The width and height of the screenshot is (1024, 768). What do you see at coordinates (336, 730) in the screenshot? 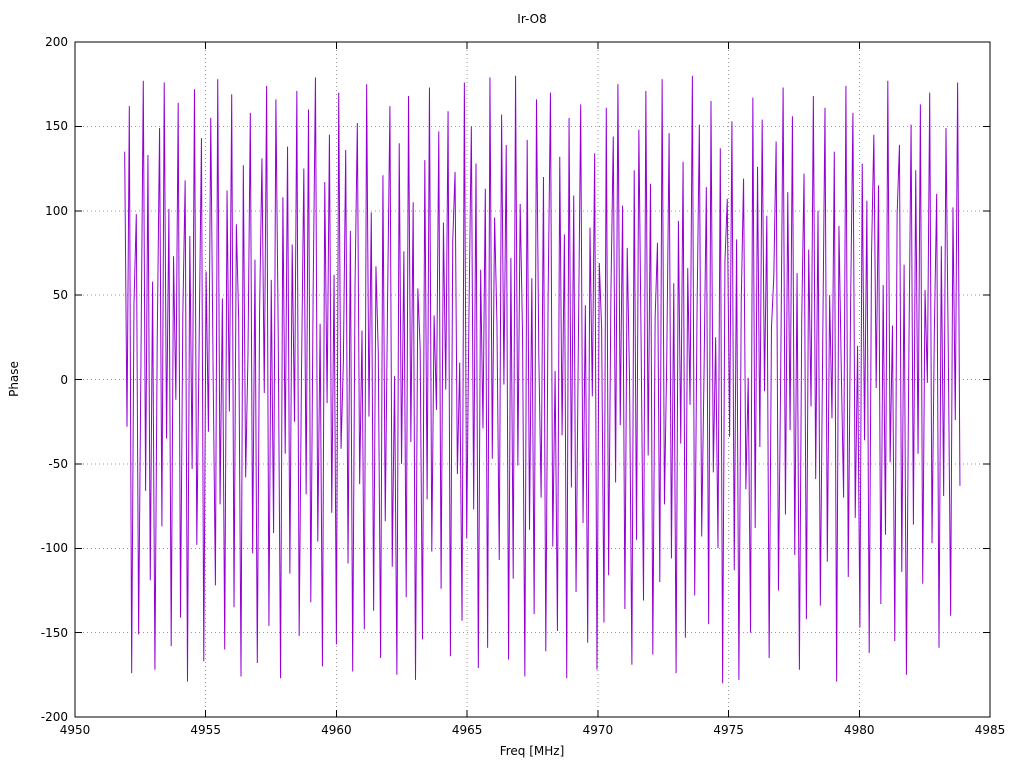
I see `x-tick-label: 4960` at bounding box center [336, 730].